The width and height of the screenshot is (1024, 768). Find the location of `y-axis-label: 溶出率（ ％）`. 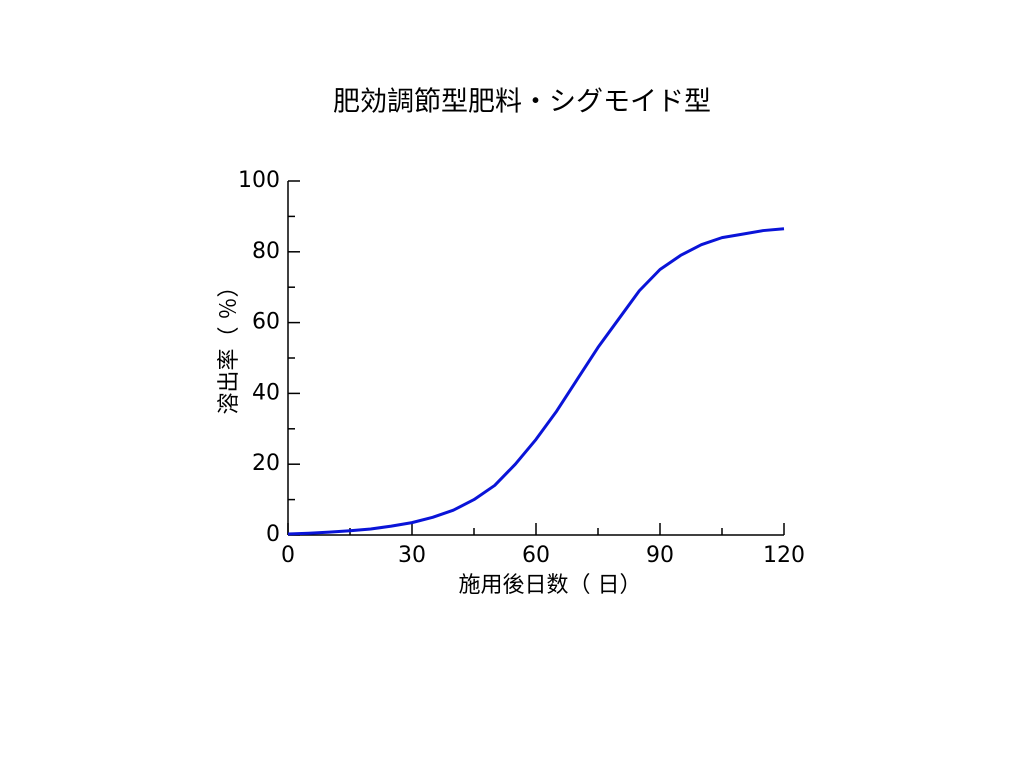

y-axis-label: 溶出率（ ％） is located at coordinates (229, 345).